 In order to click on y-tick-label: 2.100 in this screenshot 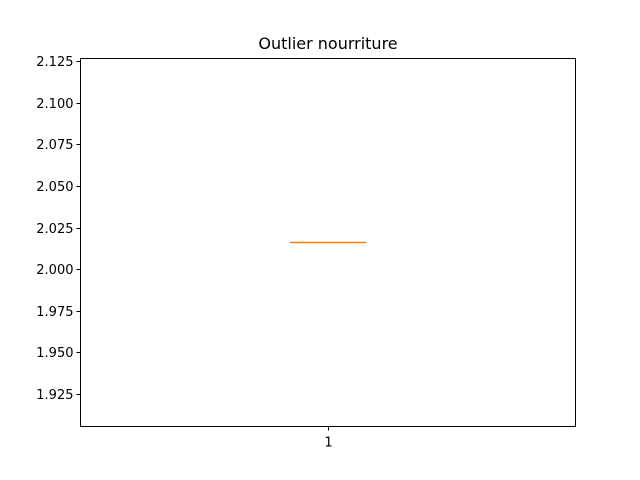, I will do `click(54, 104)`.